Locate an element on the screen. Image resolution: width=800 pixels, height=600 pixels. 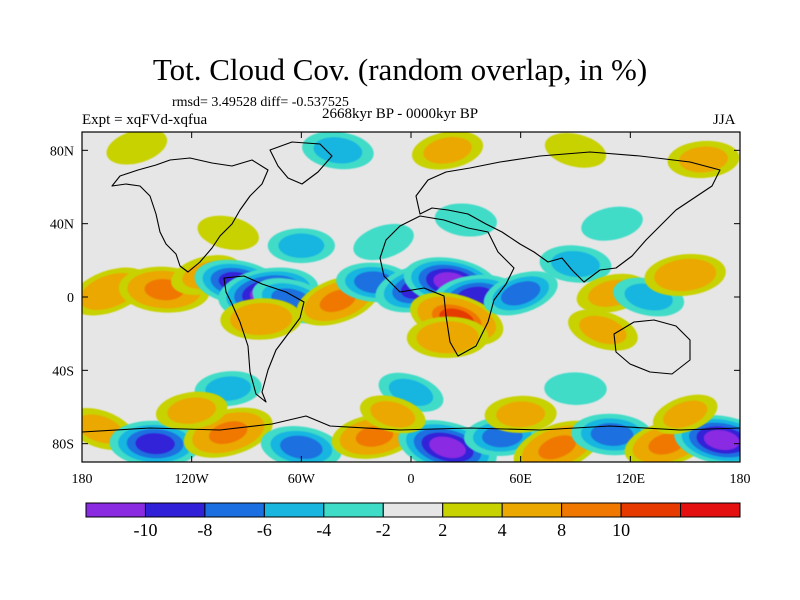
colorbar-label: -10 is located at coordinates (145, 530).